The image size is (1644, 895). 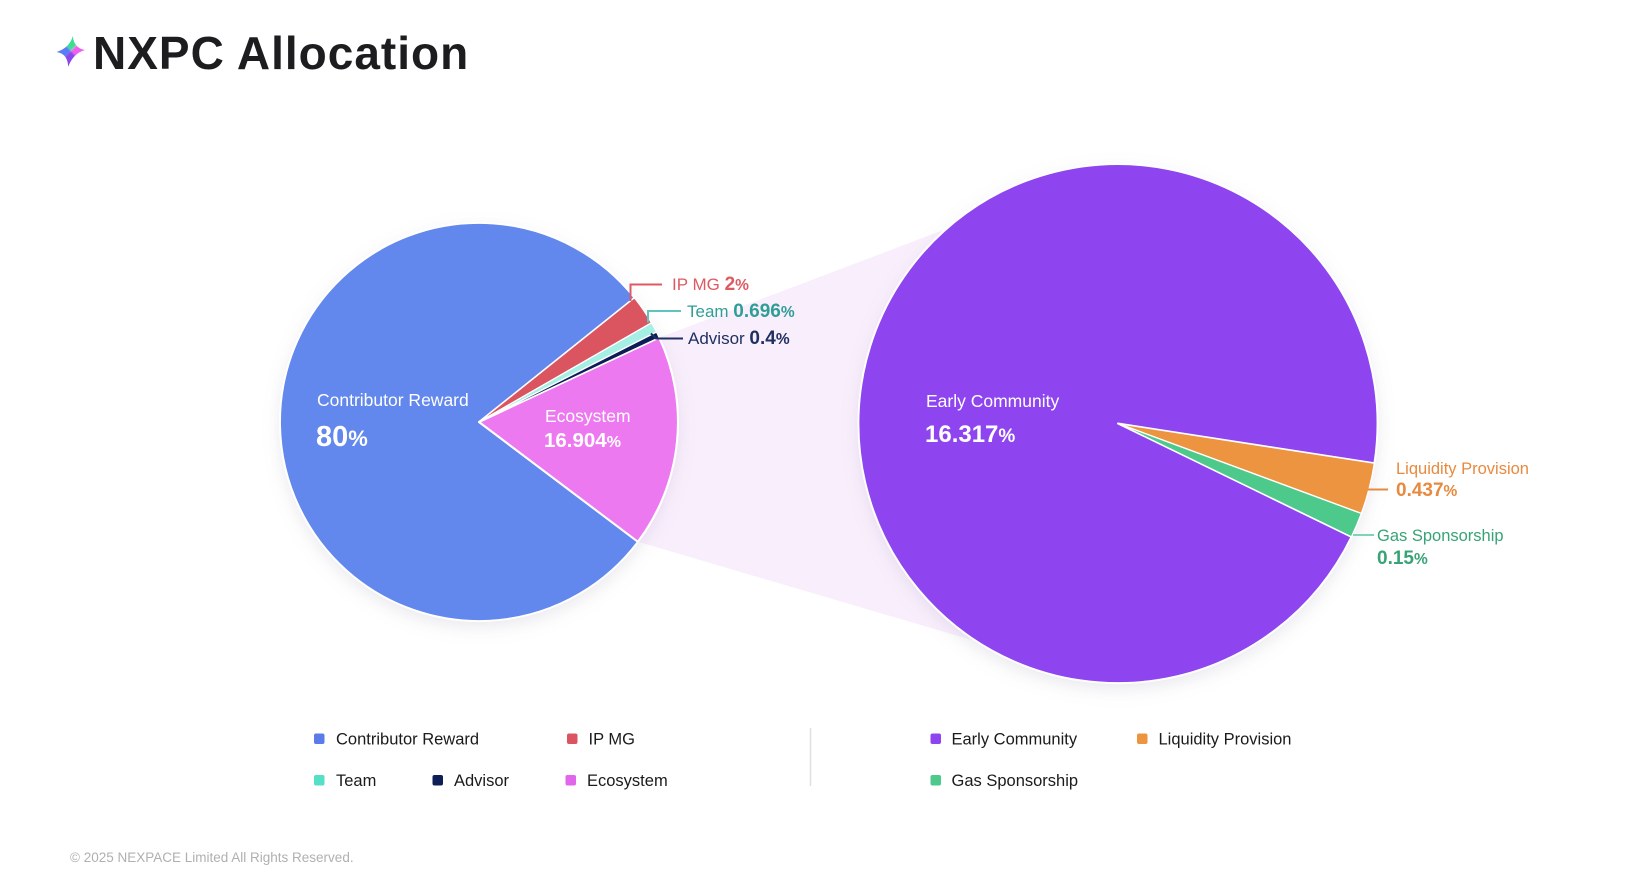 What do you see at coordinates (482, 781) in the screenshot?
I see `svg-text: Advisor` at bounding box center [482, 781].